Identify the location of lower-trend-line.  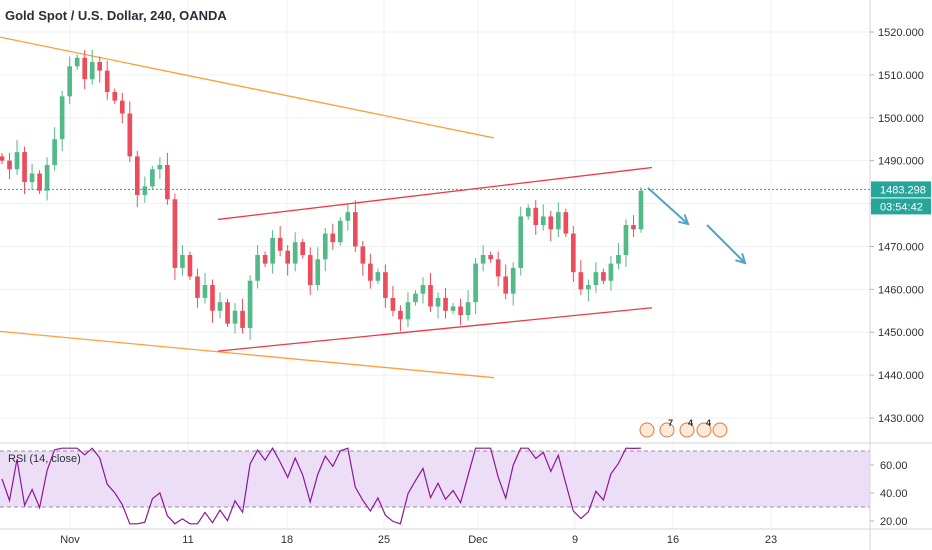
(247, 354).